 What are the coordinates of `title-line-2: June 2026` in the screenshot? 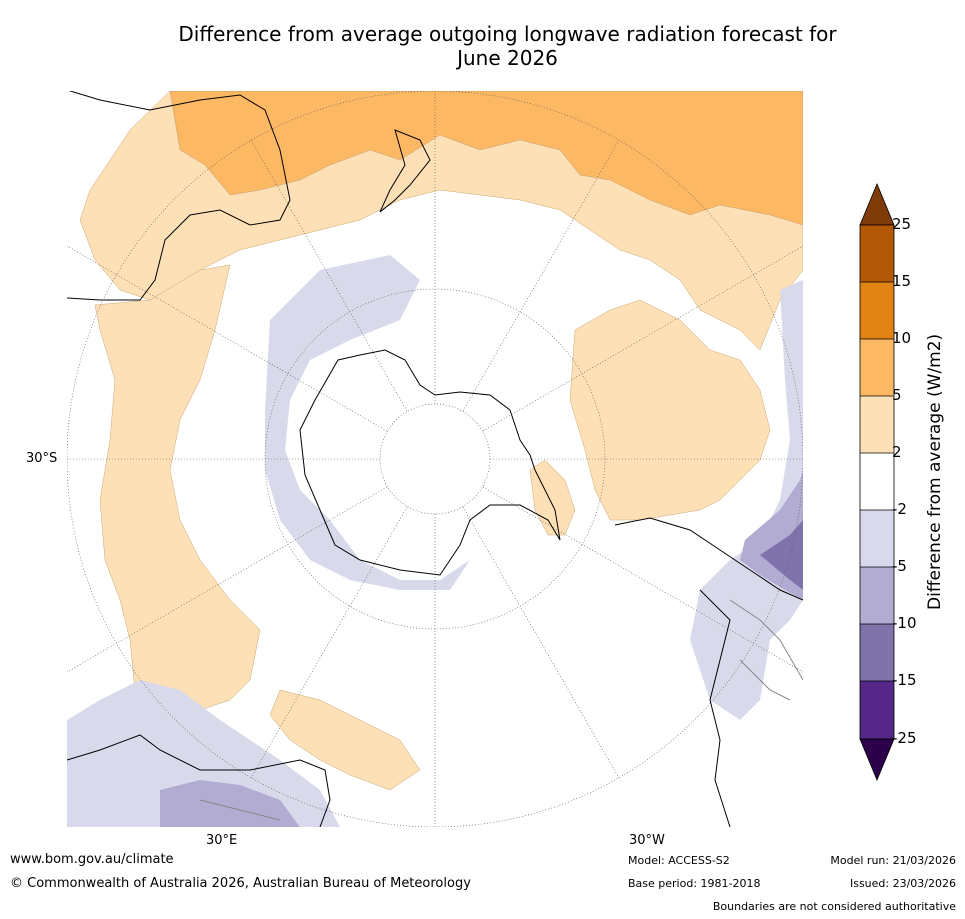 It's located at (507, 58).